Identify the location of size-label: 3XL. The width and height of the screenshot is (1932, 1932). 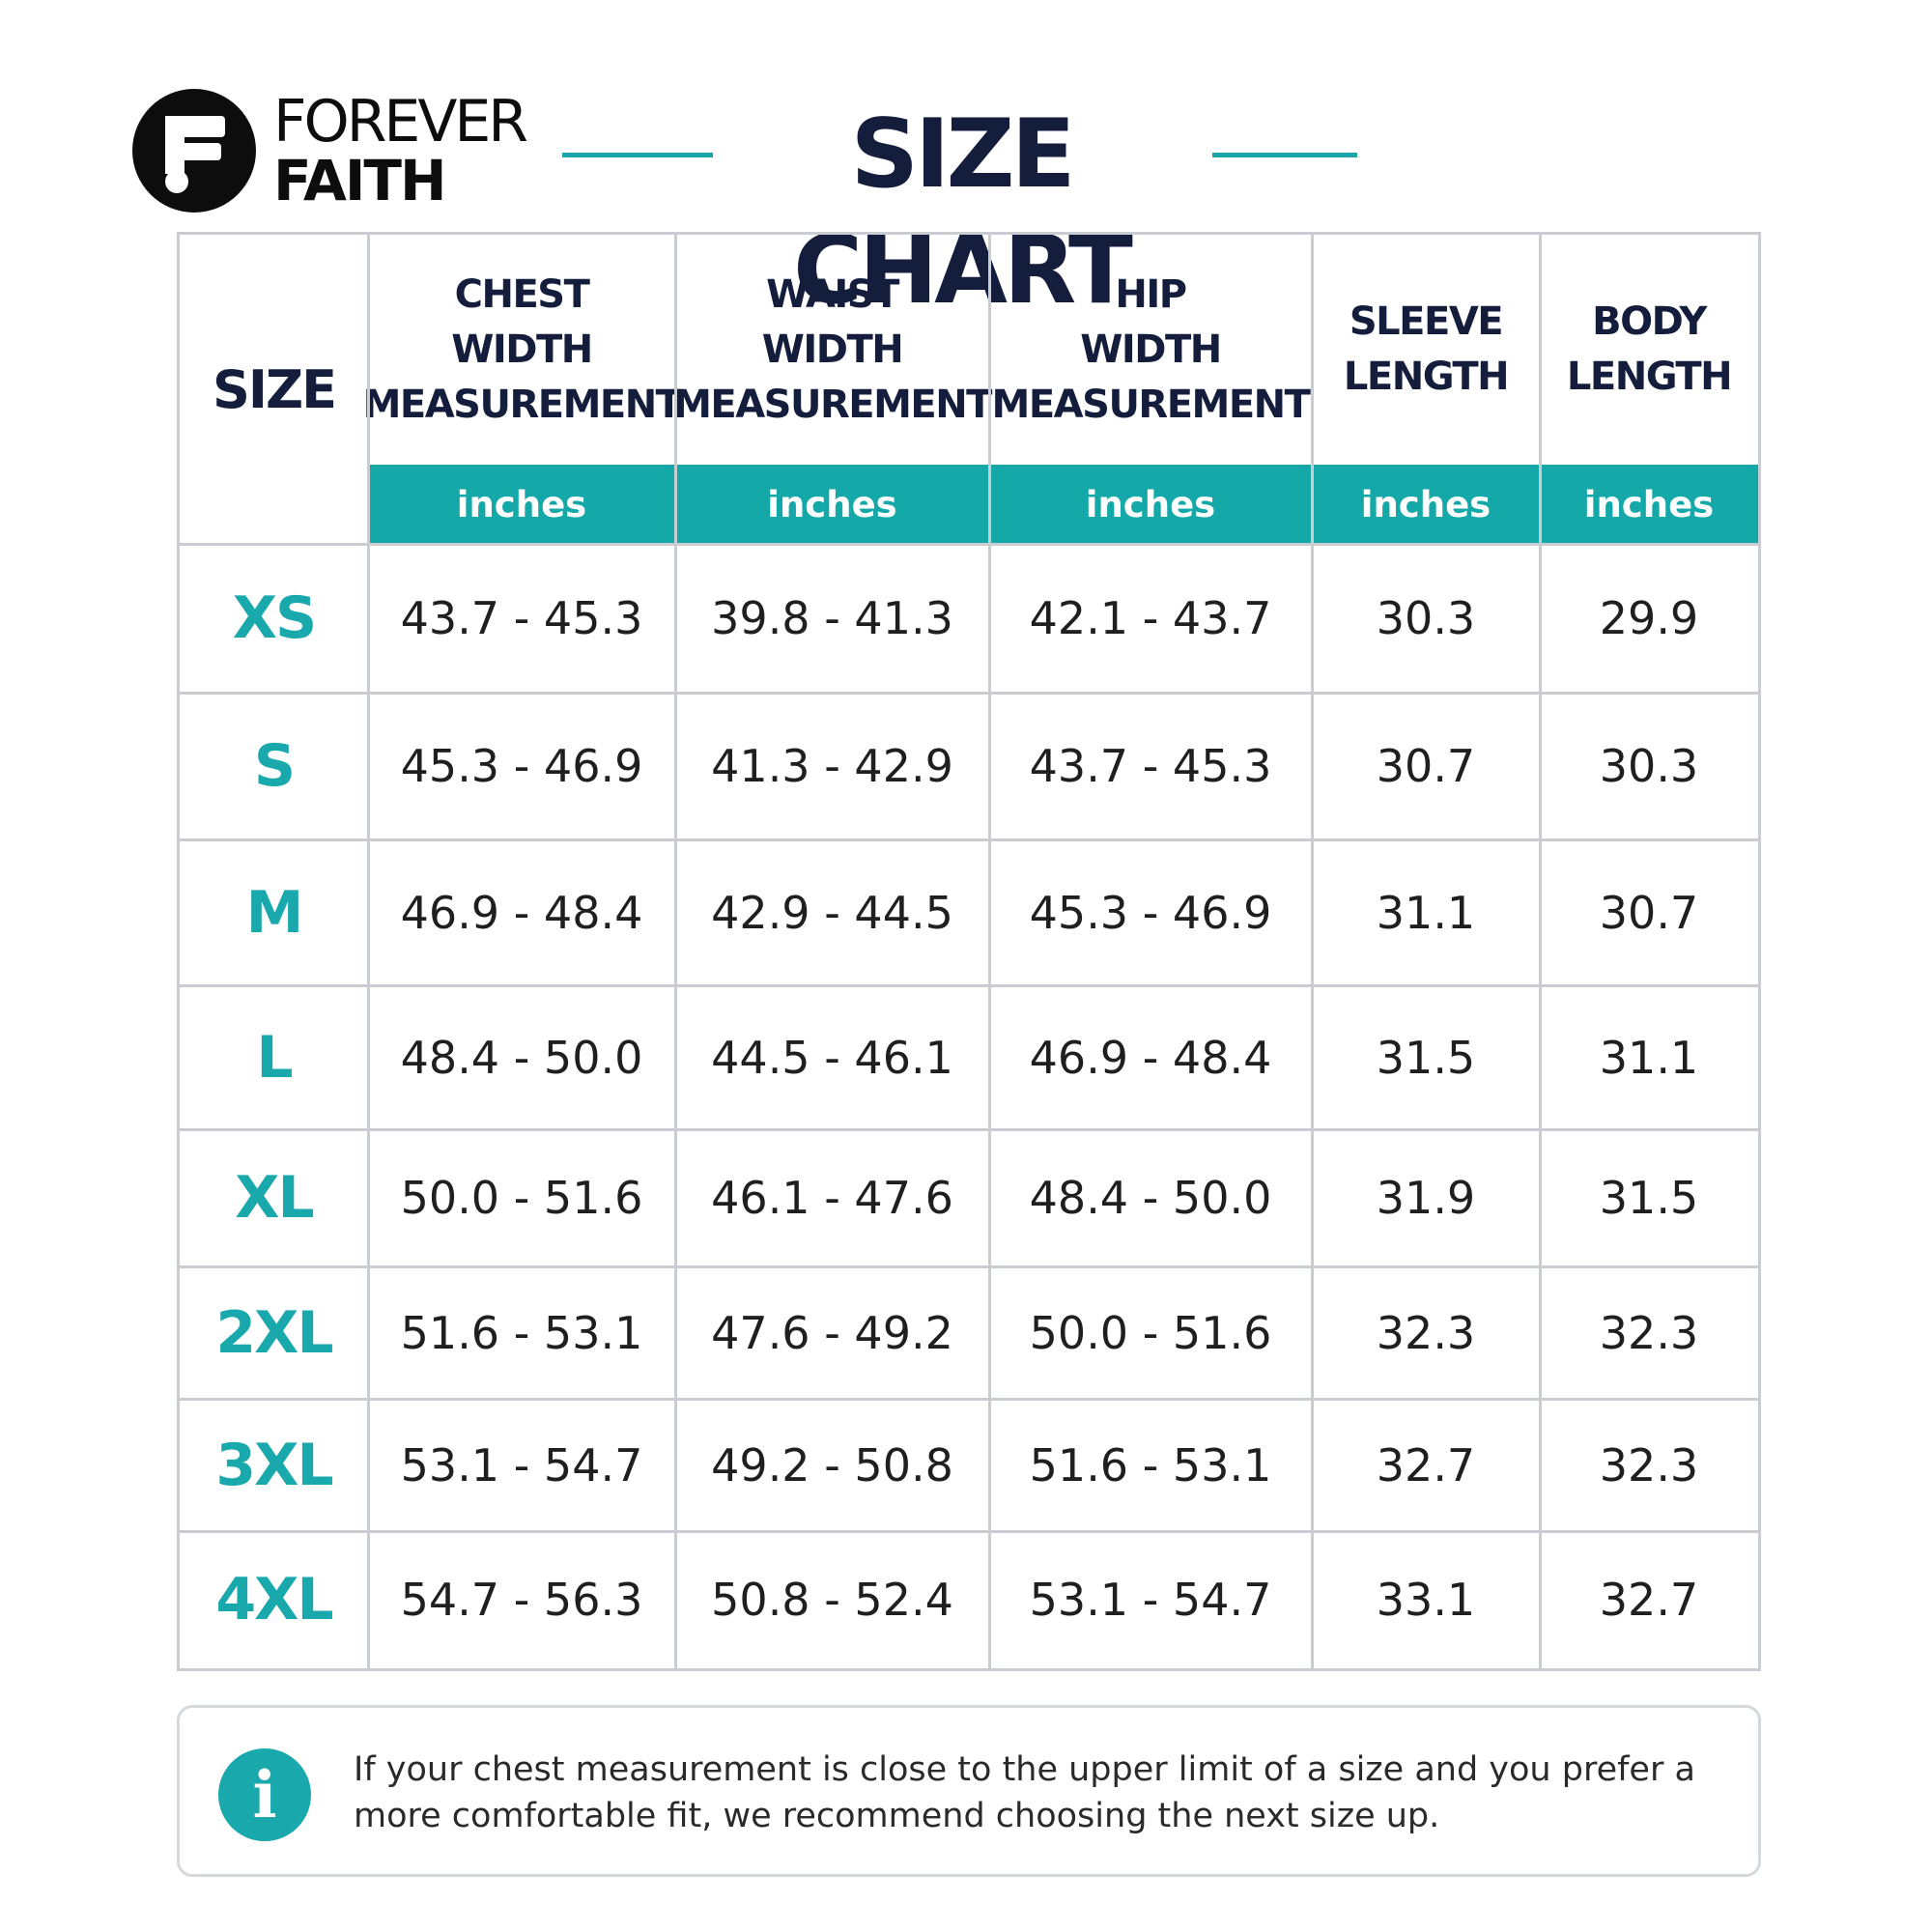
(274, 1465).